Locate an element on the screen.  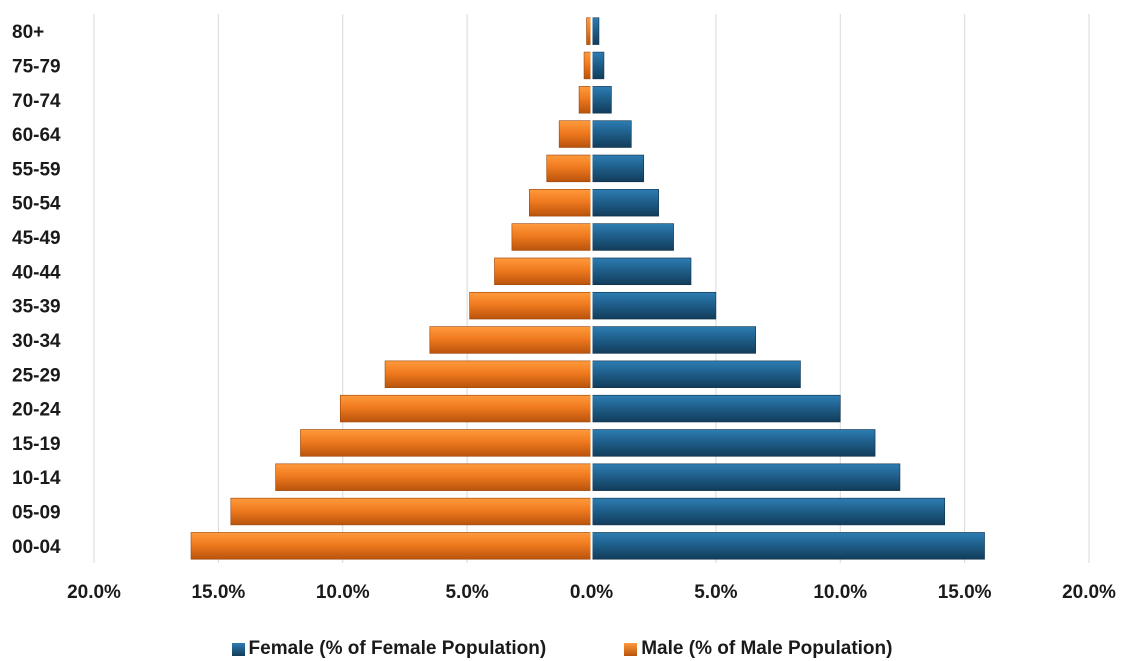
category-label: 80+ is located at coordinates (28, 32).